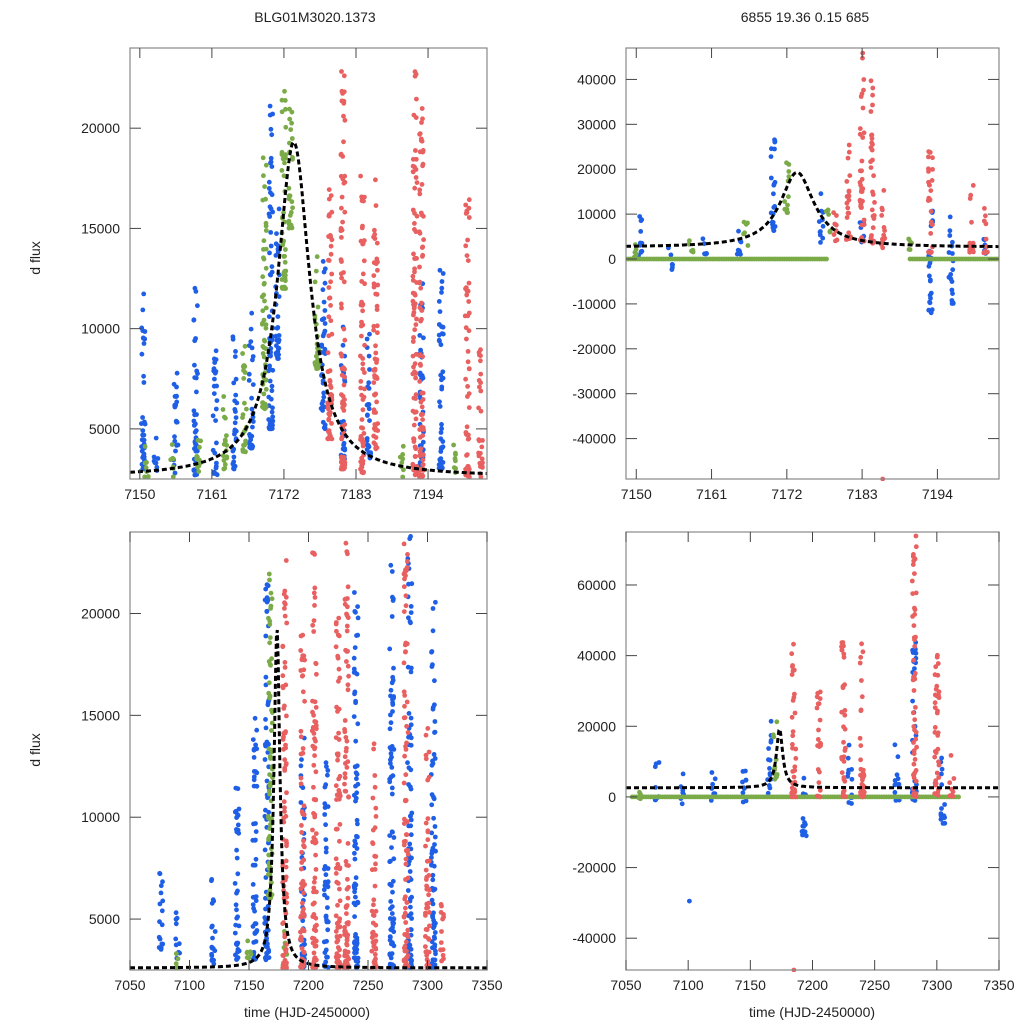 This screenshot has width=1024, height=1024. I want to click on x-tick-label: 7300, so click(427, 985).